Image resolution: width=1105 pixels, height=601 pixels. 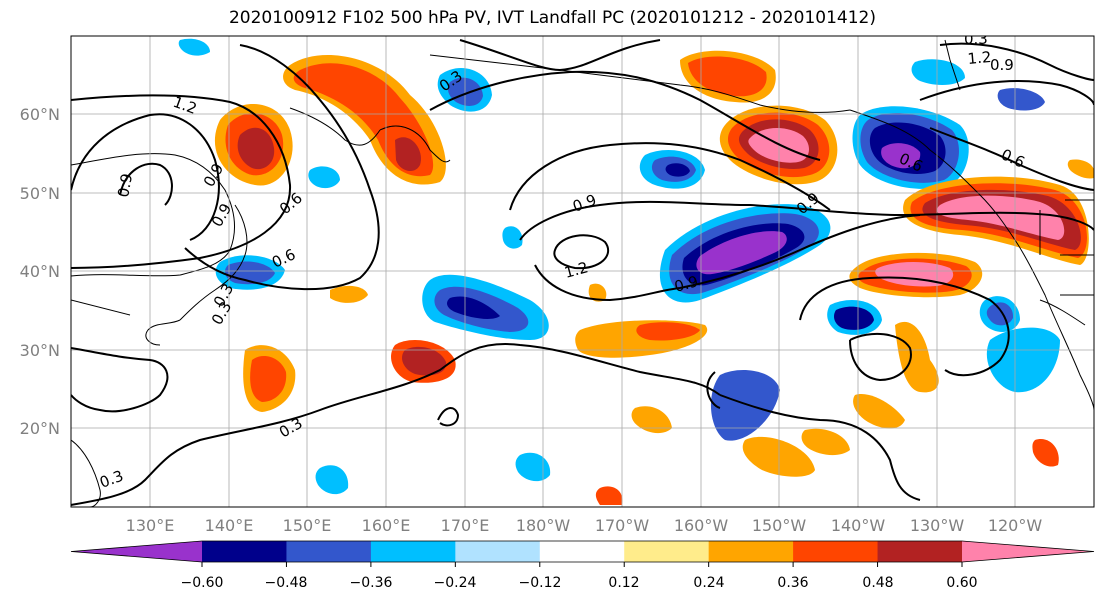 What do you see at coordinates (877, 583) in the screenshot?
I see `colorbar-tick-label: 0.48` at bounding box center [877, 583].